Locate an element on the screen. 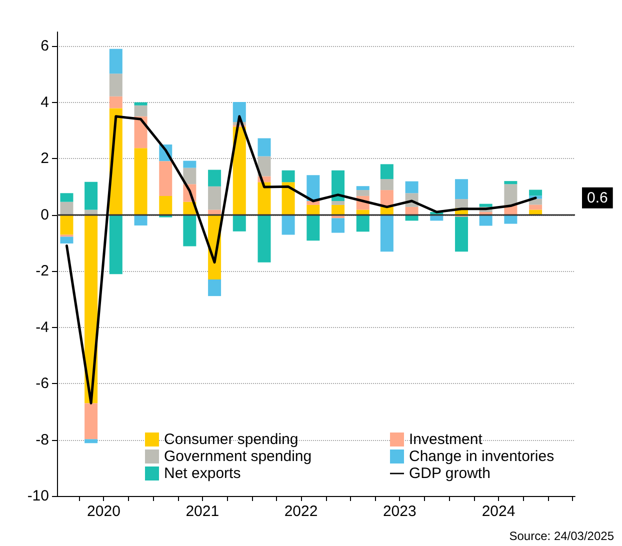 This screenshot has height=546, width=622. y-tick-label: -8 is located at coordinates (42, 439).